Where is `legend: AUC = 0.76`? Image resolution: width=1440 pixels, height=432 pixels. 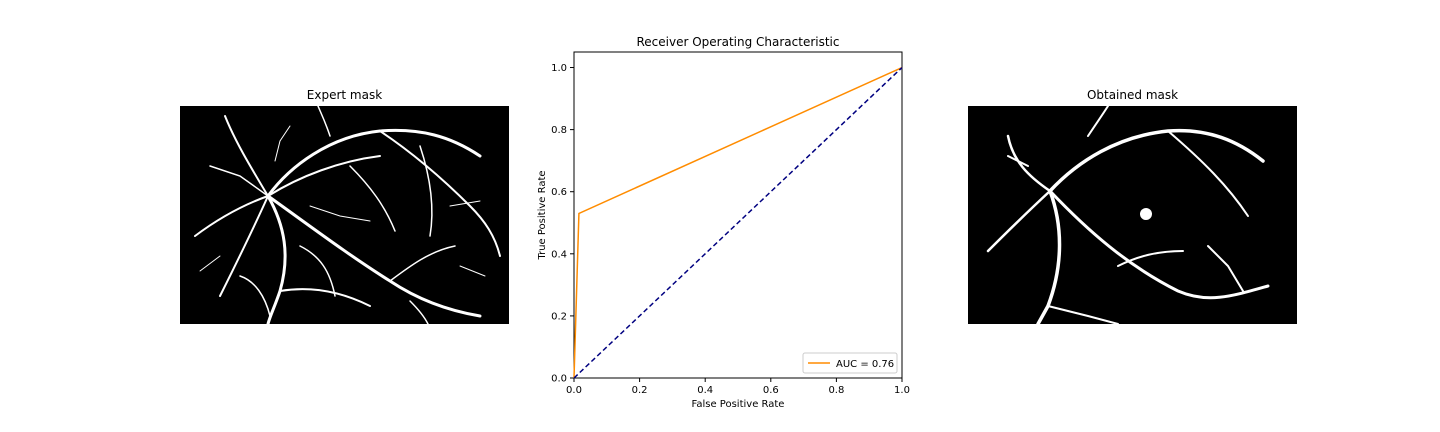 legend: AUC = 0.76 is located at coordinates (850, 363).